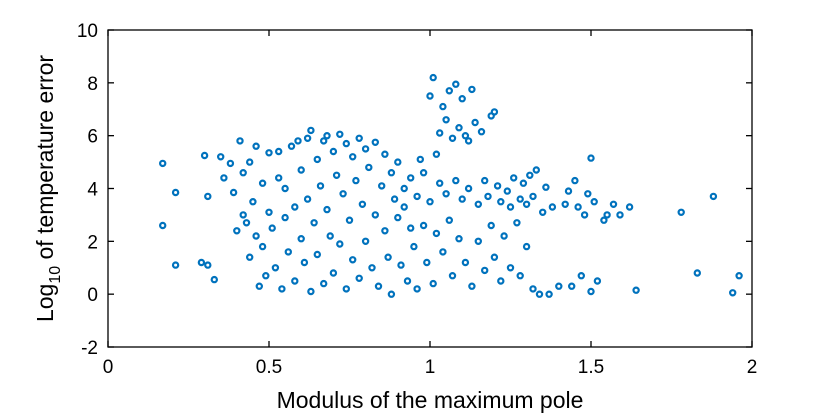 The image size is (830, 415). Describe the element at coordinates (430, 367) in the screenshot. I see `x-tick-label: 1` at that location.